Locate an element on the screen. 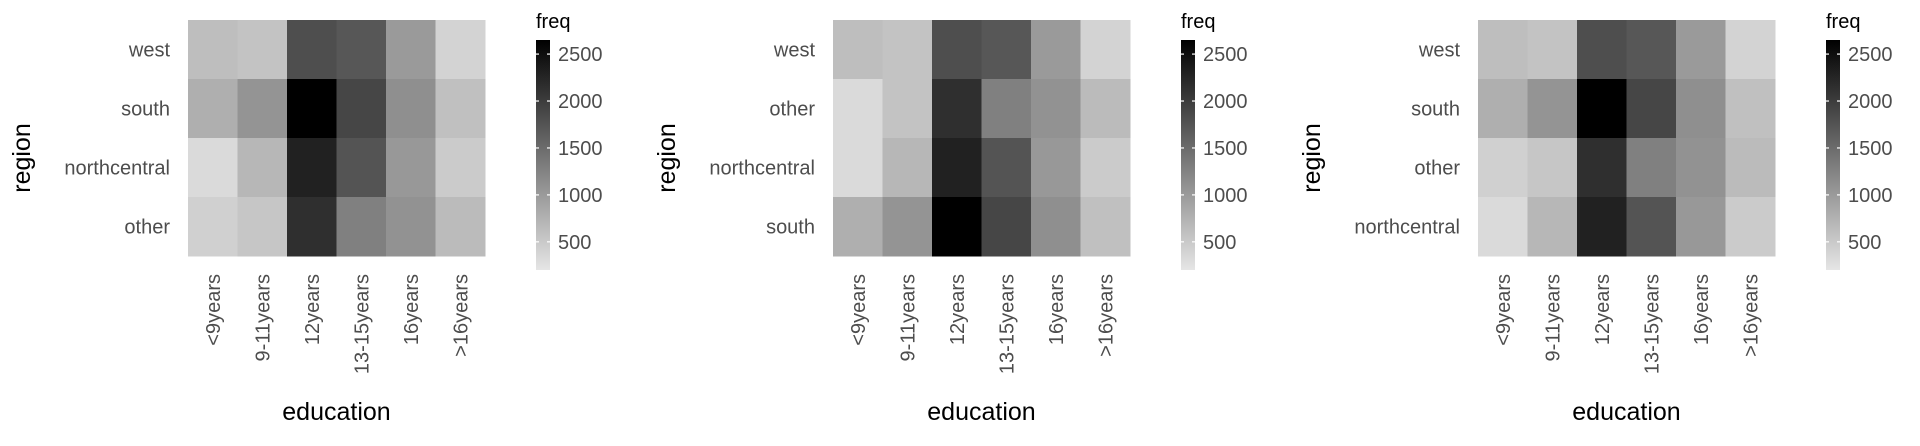 Image resolution: width=1920 pixels, height=446 pixels. legend-title: freq is located at coordinates (1198, 22).